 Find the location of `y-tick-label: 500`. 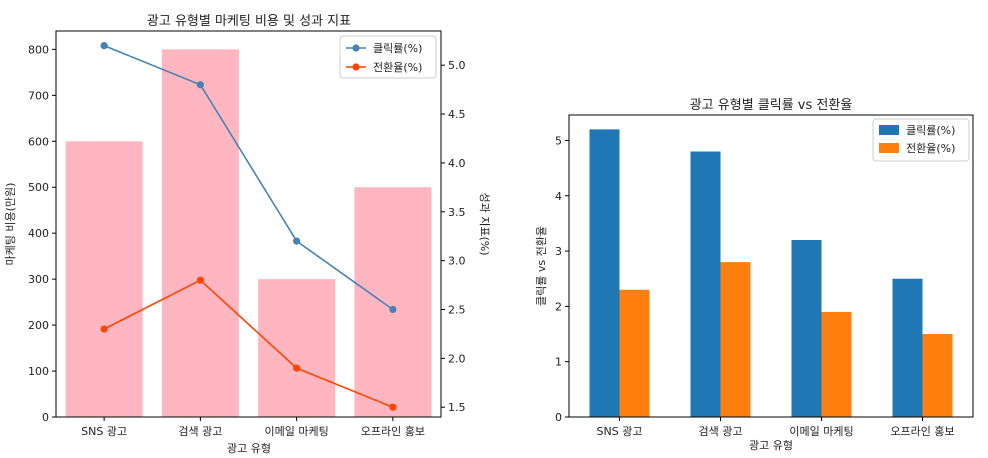

y-tick-label: 500 is located at coordinates (38, 187).